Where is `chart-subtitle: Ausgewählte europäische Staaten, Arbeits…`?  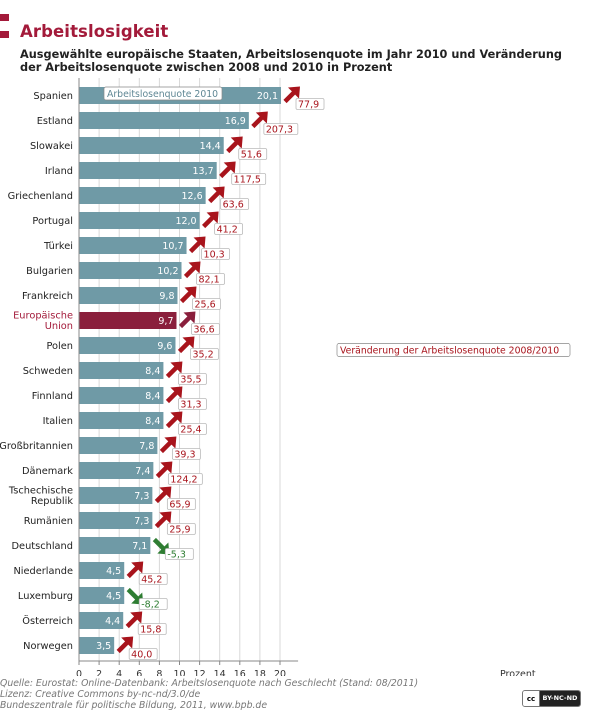 chart-subtitle: Ausgewählte europäische Staaten, Arbeits… is located at coordinates (291, 61).